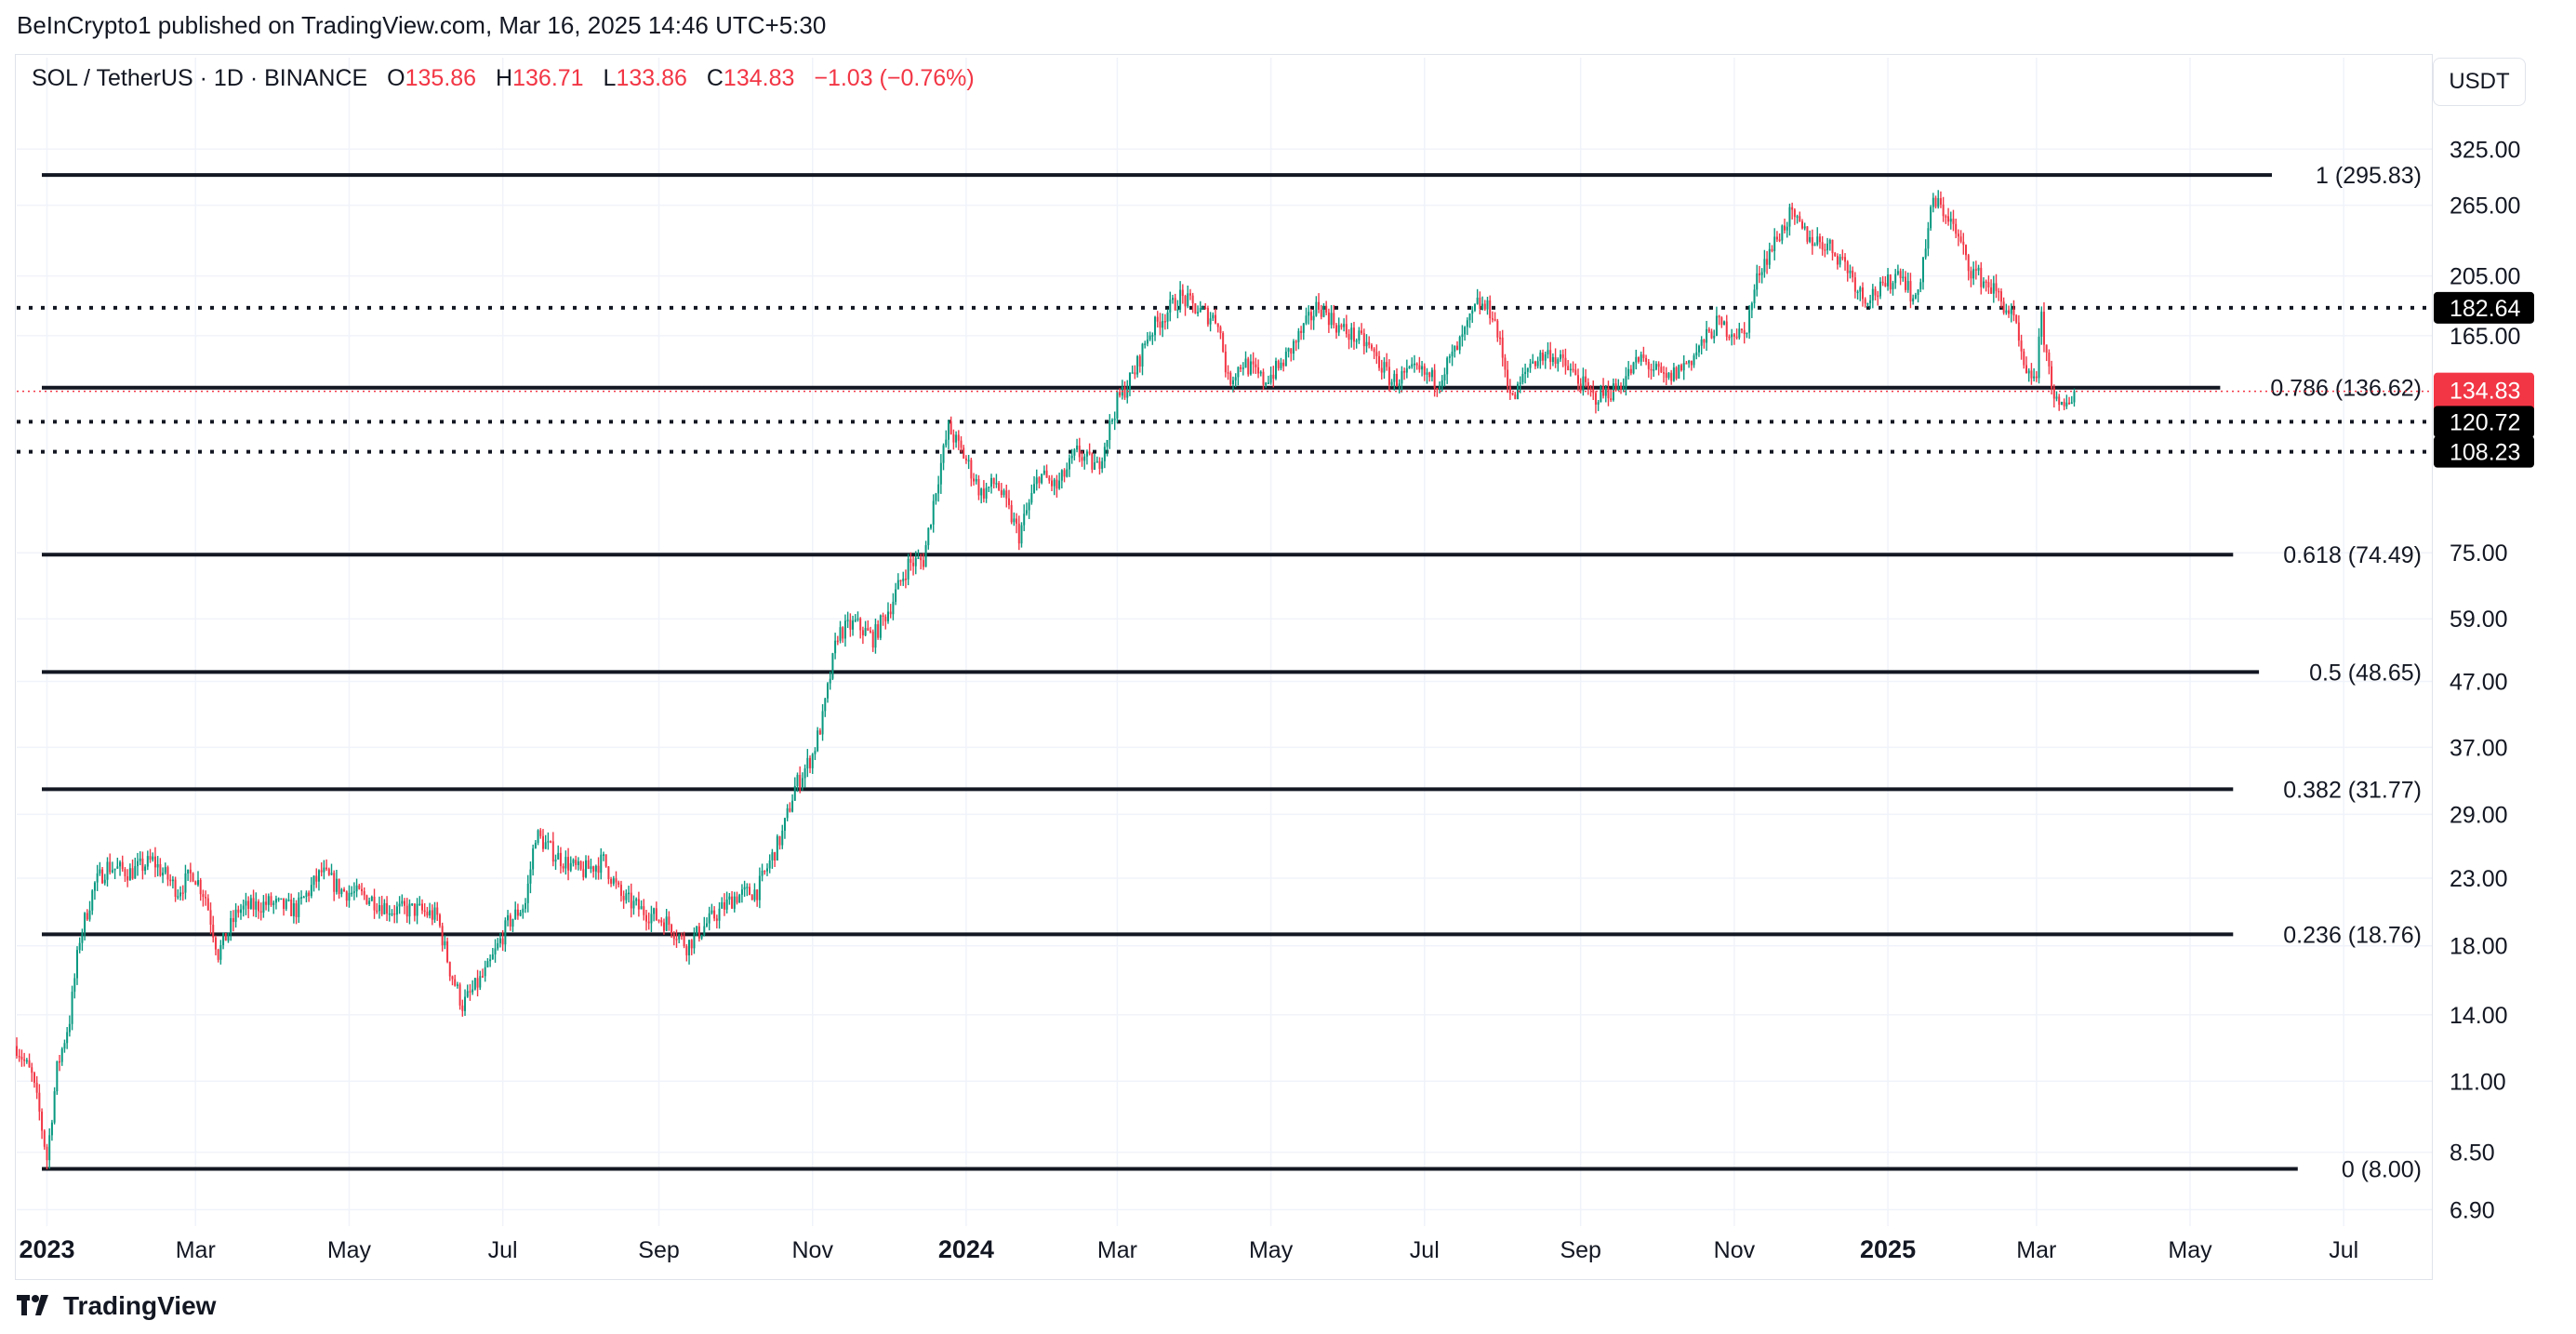  What do you see at coordinates (2485, 337) in the screenshot?
I see `y-tick-label: 165.00` at bounding box center [2485, 337].